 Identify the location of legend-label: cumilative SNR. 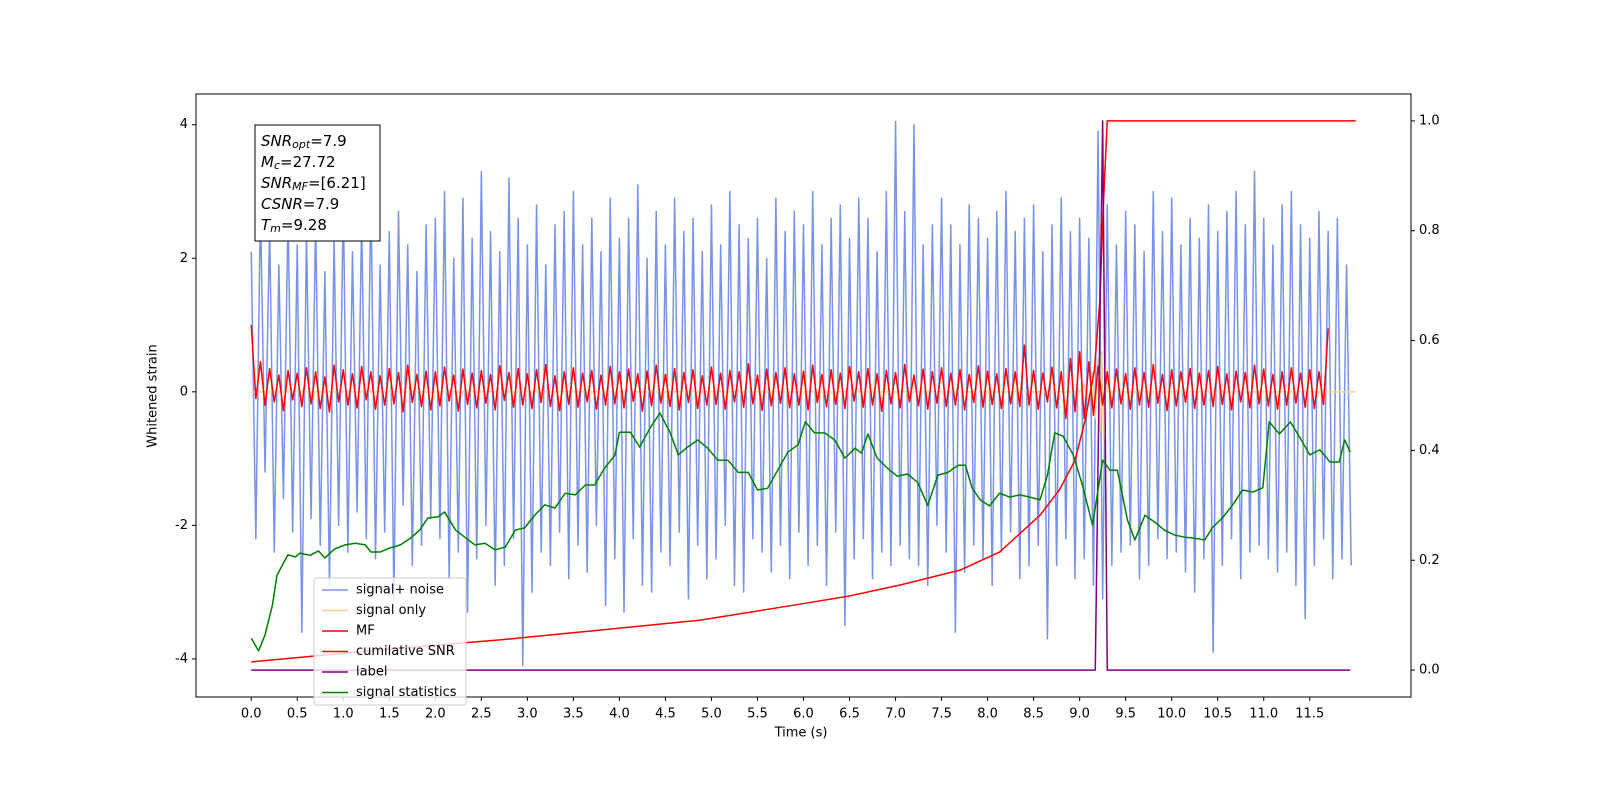
(405, 651).